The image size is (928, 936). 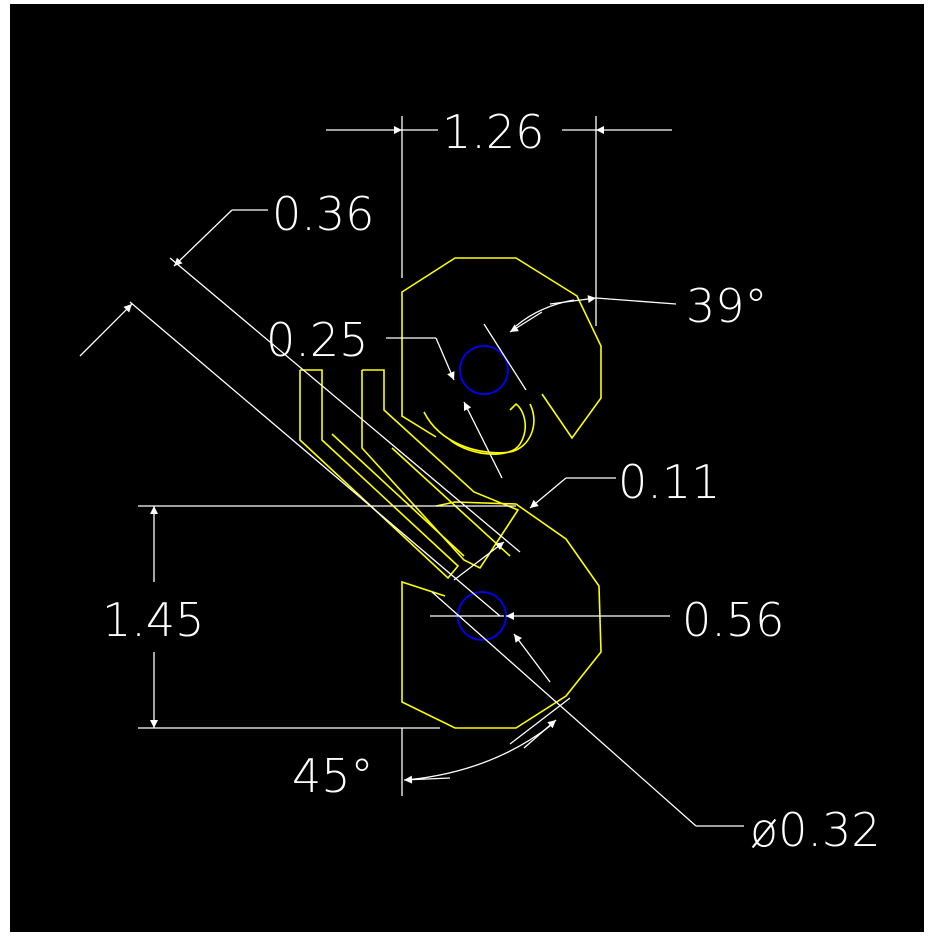 I want to click on label-0-36: 0.36, so click(x=323, y=214).